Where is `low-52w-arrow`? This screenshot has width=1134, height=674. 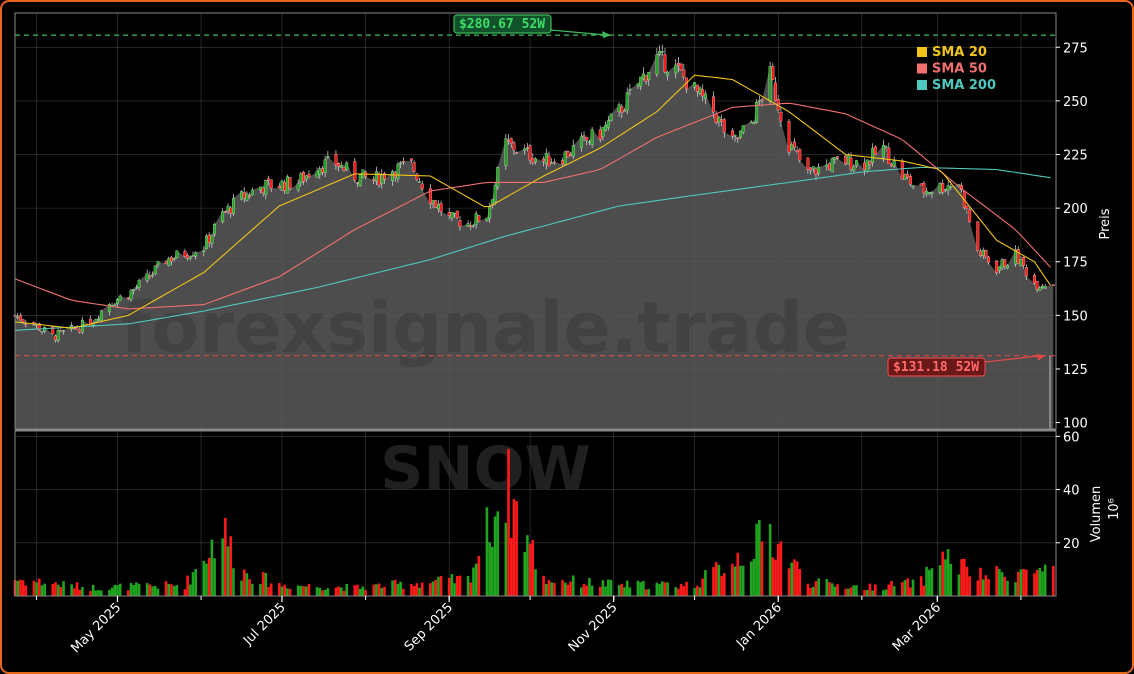 low-52w-arrow is located at coordinates (1013, 359).